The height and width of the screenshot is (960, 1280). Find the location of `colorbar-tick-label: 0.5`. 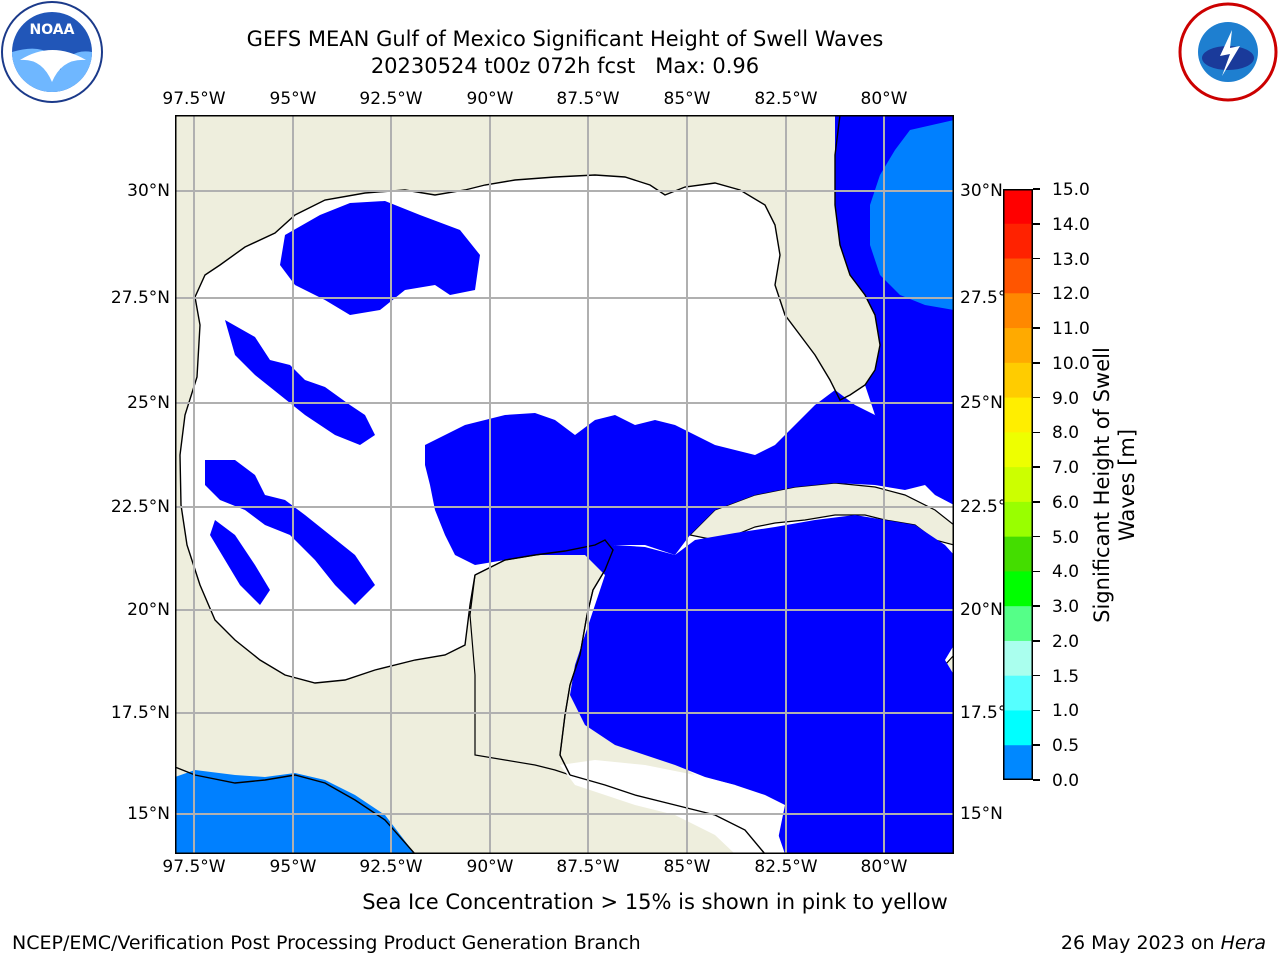

colorbar-tick-label: 0.5 is located at coordinates (1066, 746).